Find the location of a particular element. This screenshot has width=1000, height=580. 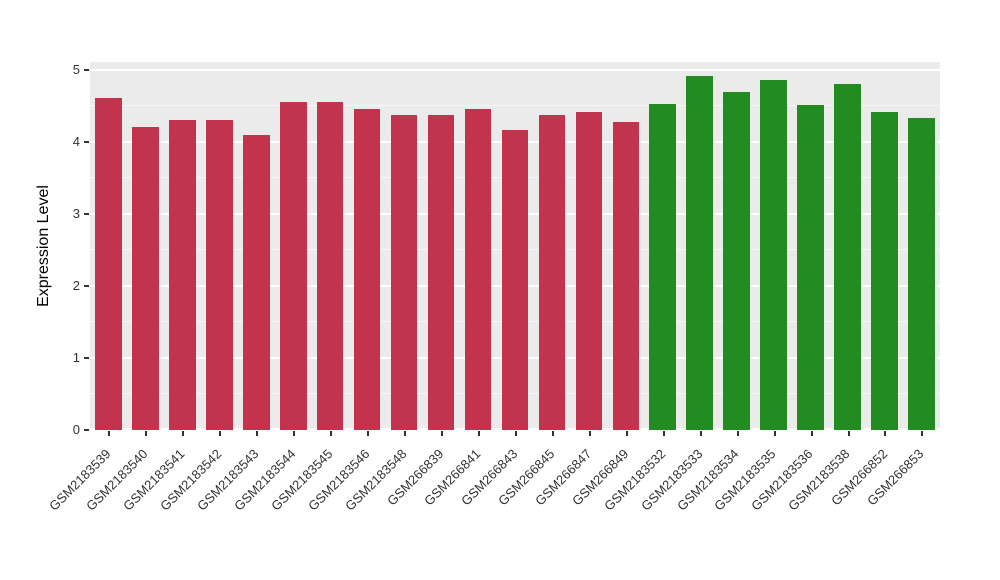

x-axis-slot: GSM2183534 is located at coordinates (715, 495).